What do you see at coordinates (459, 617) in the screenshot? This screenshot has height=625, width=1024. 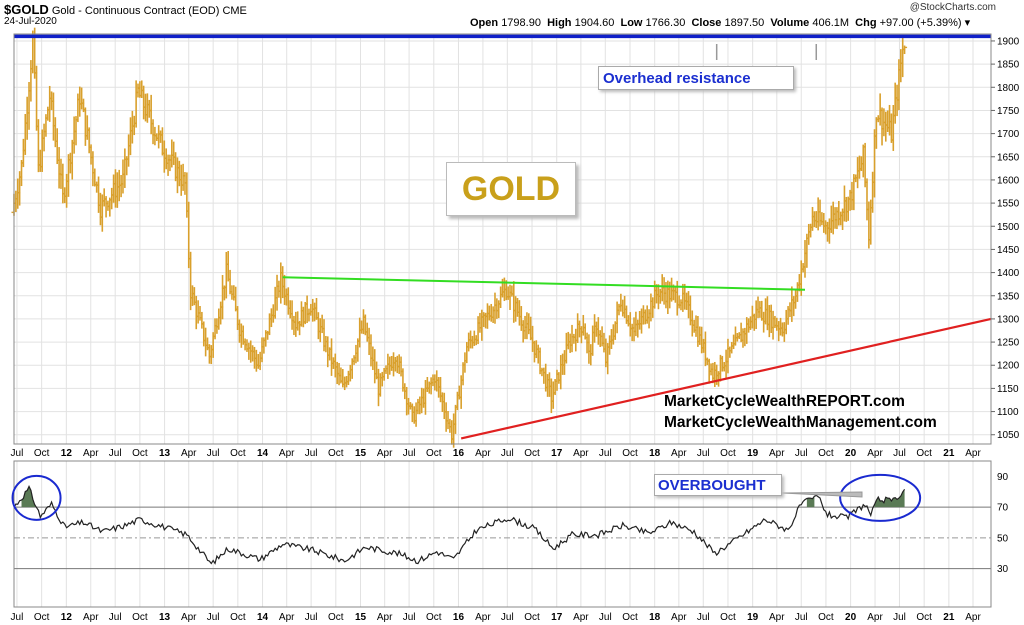 I see `rsi-x-tick-label: 16` at bounding box center [459, 617].